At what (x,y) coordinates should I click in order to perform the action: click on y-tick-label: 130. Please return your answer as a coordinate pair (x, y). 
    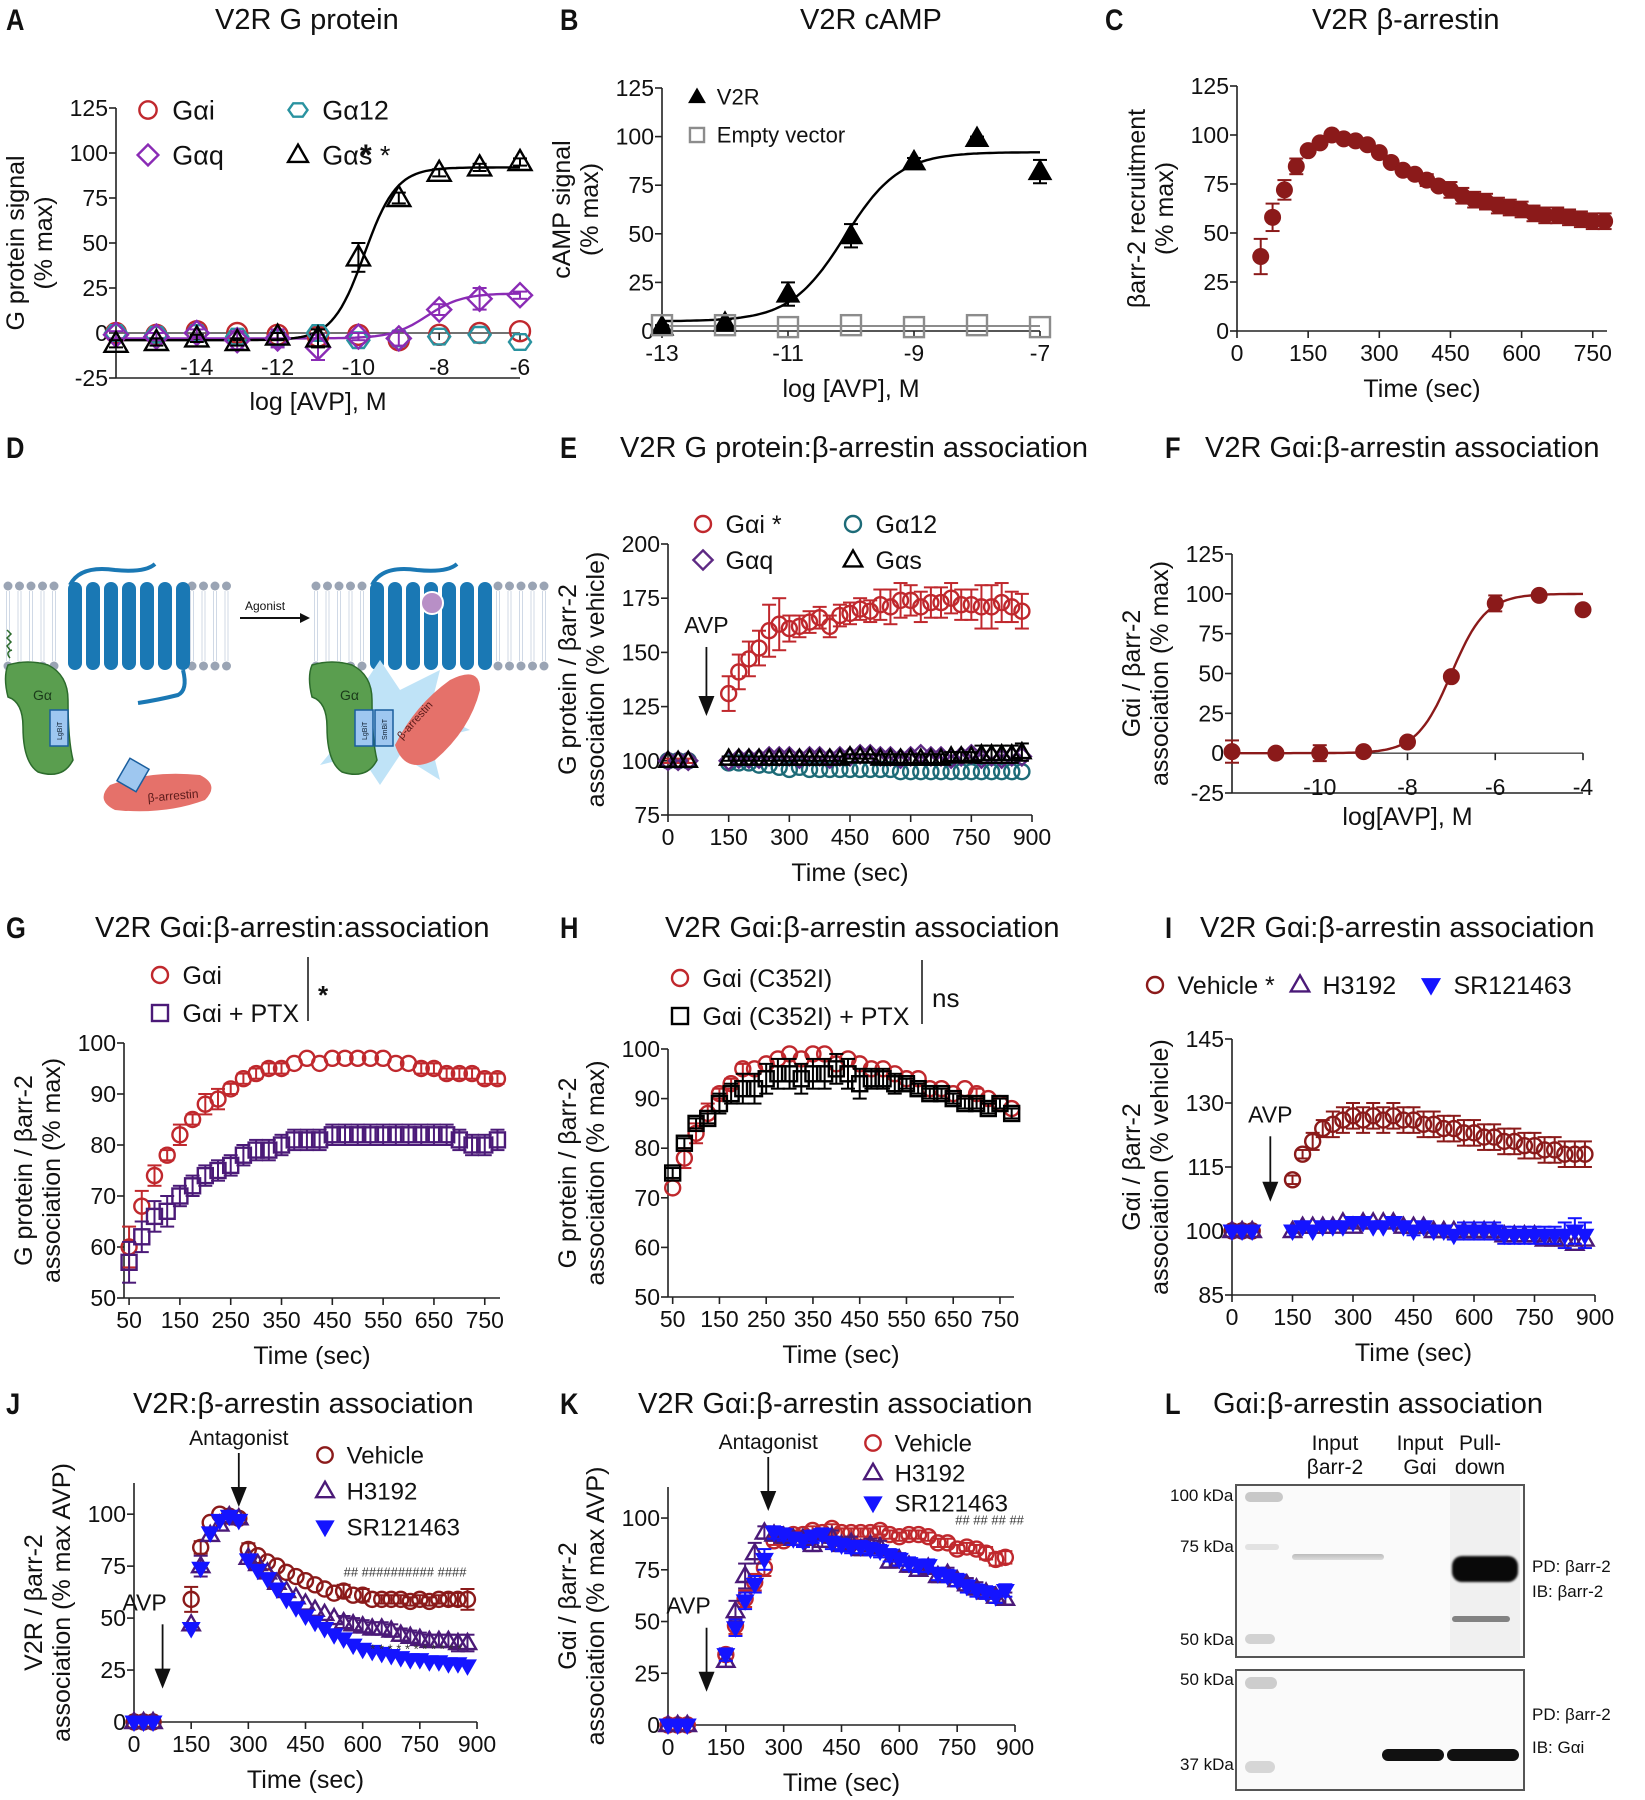
    Looking at the image, I should click on (1205, 1103).